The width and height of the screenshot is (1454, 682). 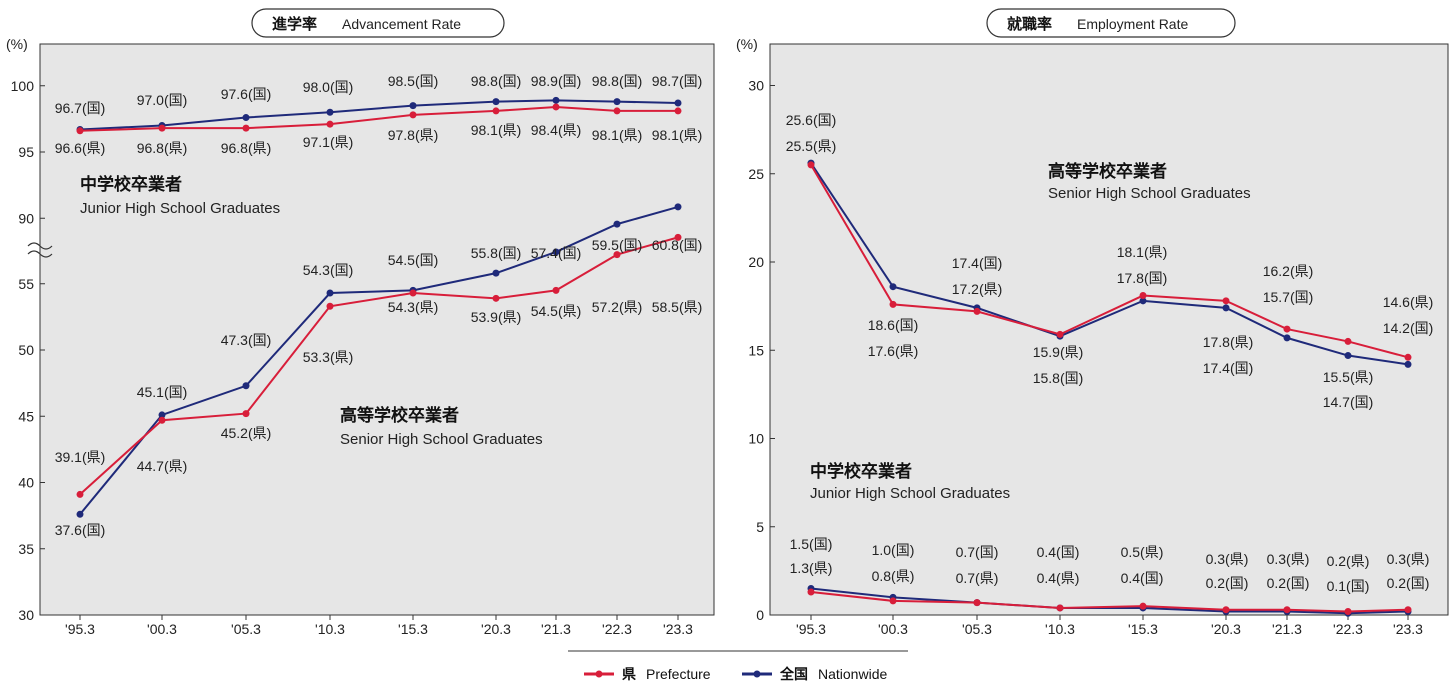 What do you see at coordinates (977, 289) in the screenshot?
I see `right-data-label: 17.2(県)` at bounding box center [977, 289].